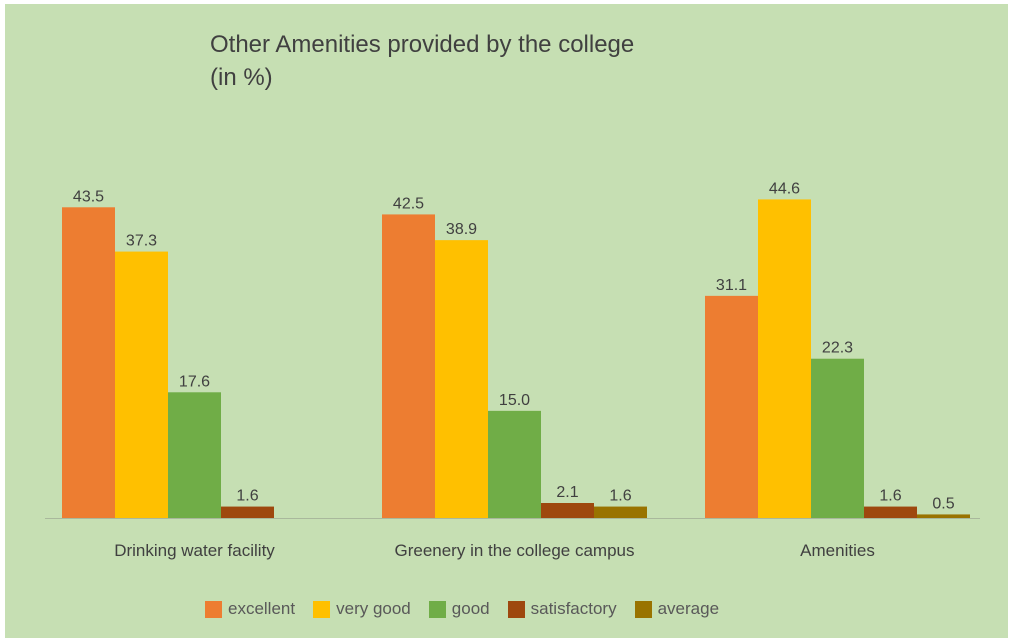 The width and height of the screenshot is (1013, 642). What do you see at coordinates (247, 496) in the screenshot?
I see `data-label-satisfactory-1: 1.6` at bounding box center [247, 496].